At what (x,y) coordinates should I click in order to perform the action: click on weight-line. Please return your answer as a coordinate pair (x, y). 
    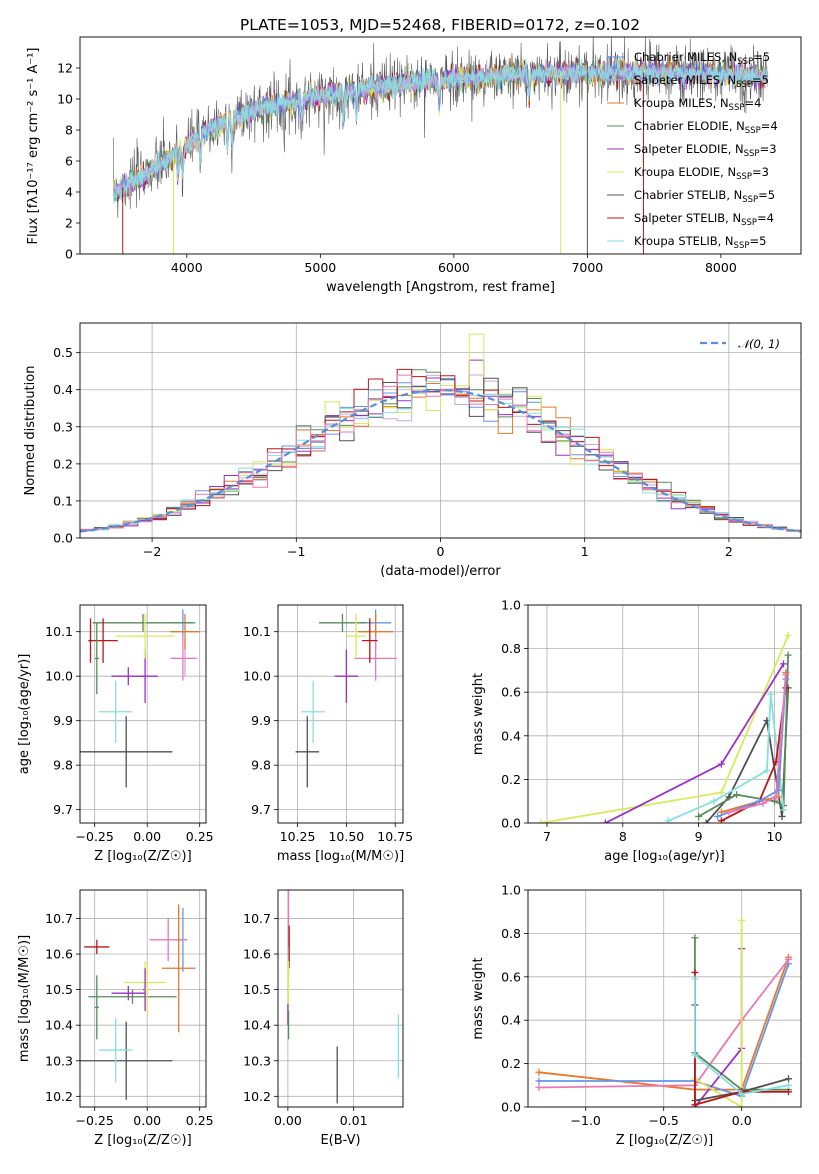
    Looking at the image, I should click on (694, 743).